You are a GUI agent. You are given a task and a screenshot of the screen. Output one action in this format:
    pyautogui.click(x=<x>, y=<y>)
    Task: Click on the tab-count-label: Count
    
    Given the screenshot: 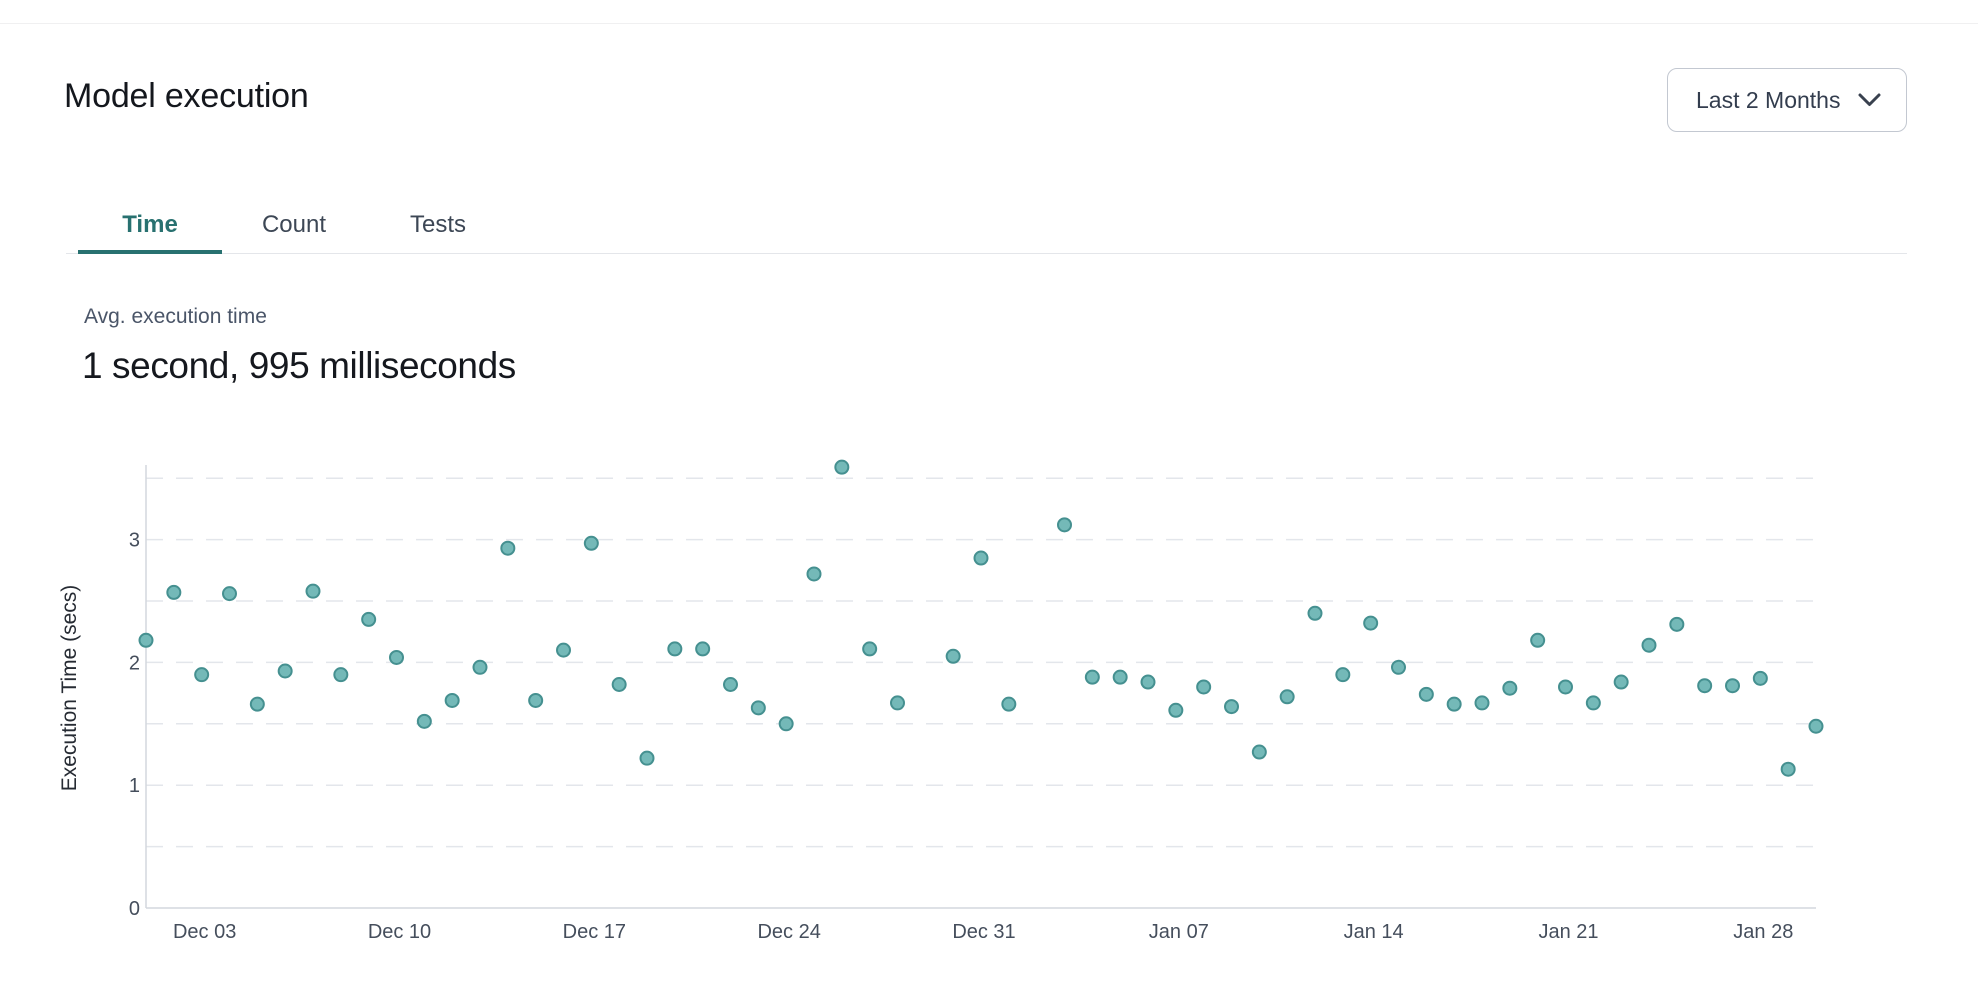 What is the action you would take?
    pyautogui.click(x=294, y=224)
    